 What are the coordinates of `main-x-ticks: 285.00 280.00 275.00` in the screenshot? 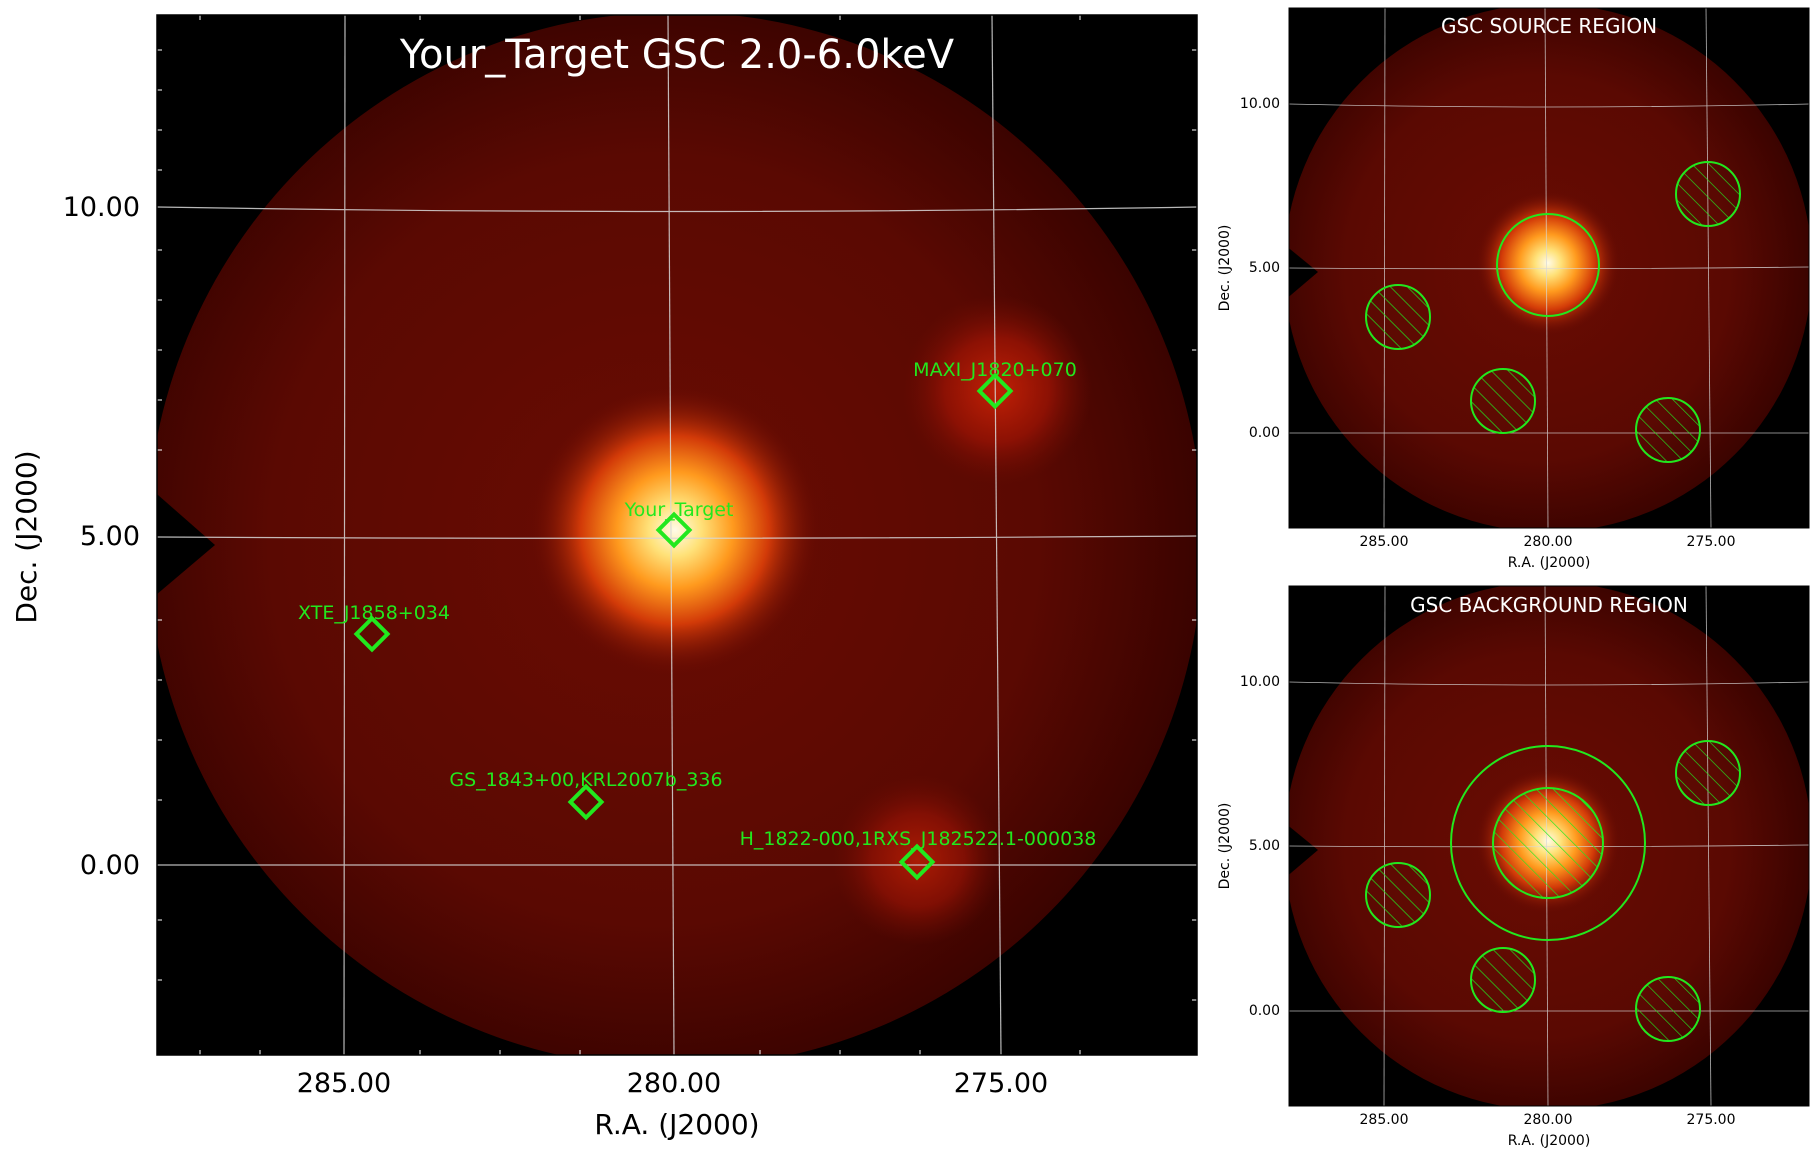 It's located at (672, 1083).